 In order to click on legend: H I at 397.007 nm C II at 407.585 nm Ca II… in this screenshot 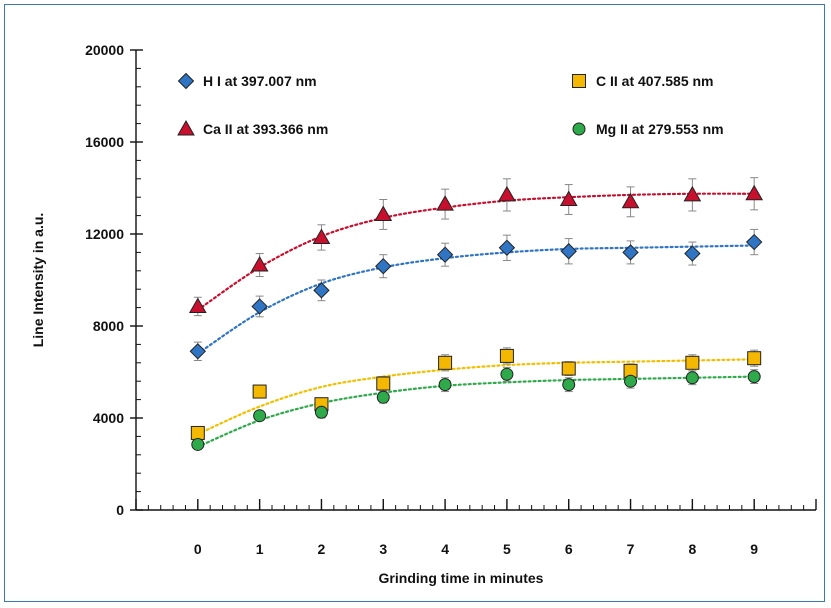, I will do `click(450, 104)`.